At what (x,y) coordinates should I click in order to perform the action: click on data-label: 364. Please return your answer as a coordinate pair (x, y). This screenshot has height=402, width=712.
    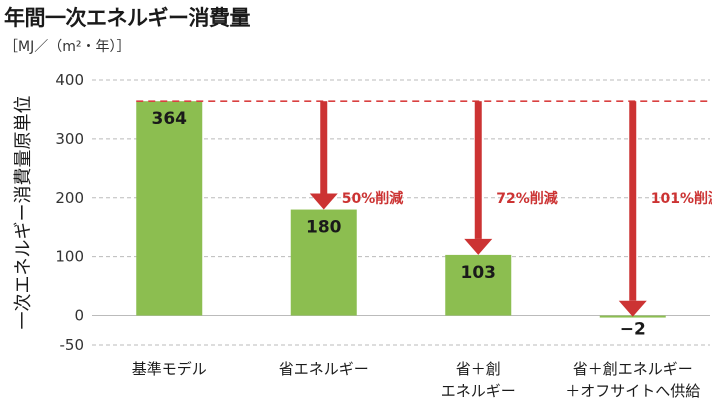
    Looking at the image, I should click on (170, 119).